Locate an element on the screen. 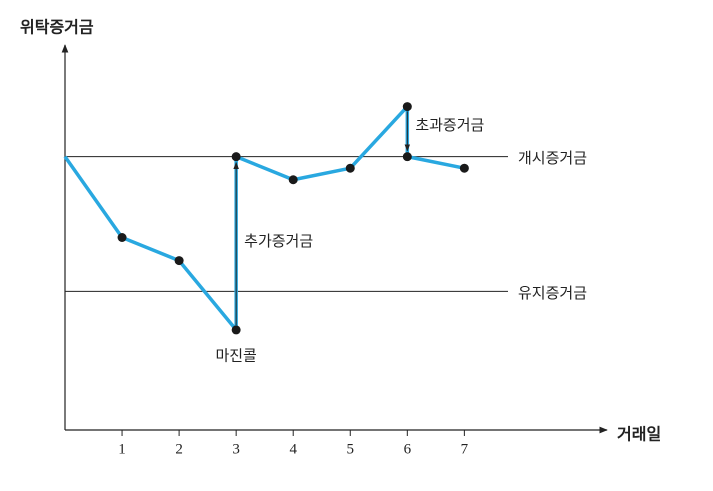 Image resolution: width=713 pixels, height=491 pixels. x-tick-label: 6 is located at coordinates (408, 449).